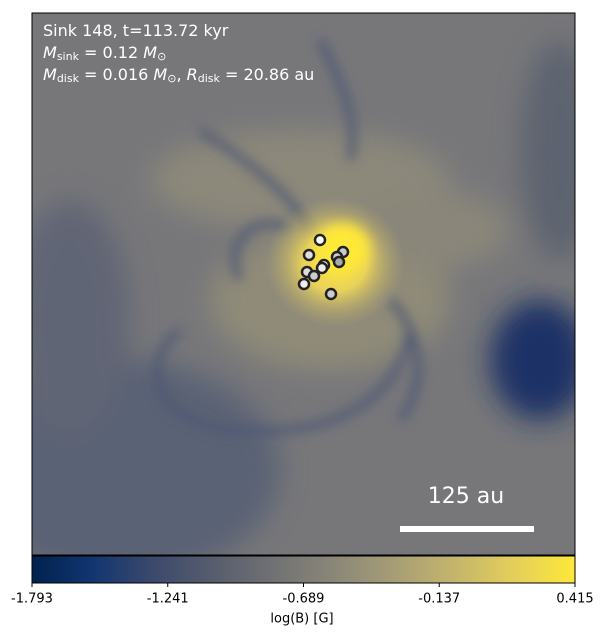 The width and height of the screenshot is (604, 636). What do you see at coordinates (304, 599) in the screenshot?
I see `colorbar-tick-label: -0.689` at bounding box center [304, 599].